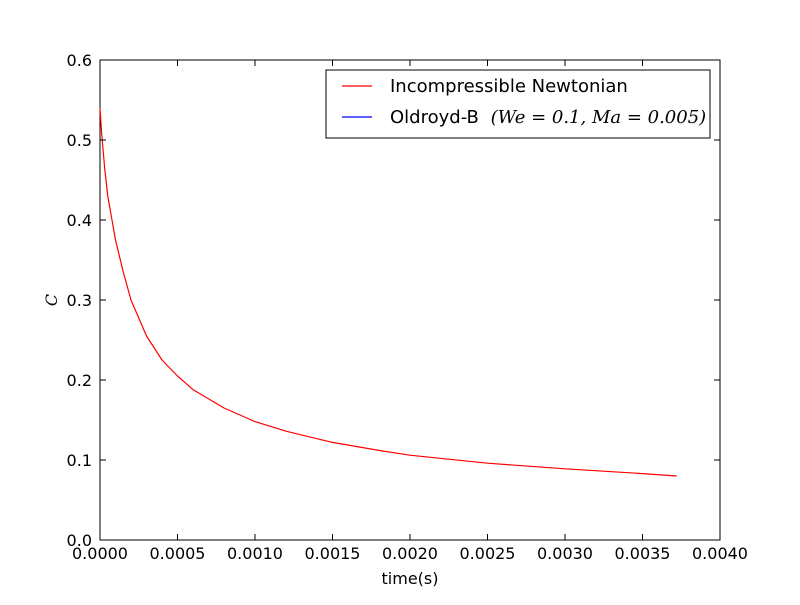  What do you see at coordinates (79, 380) in the screenshot?
I see `y-tick-label: 0.2` at bounding box center [79, 380].